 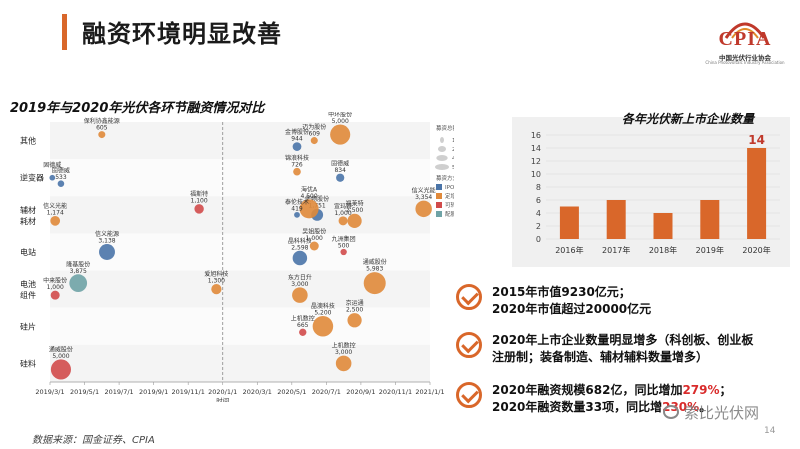 I want to click on bar-chart-panel: 0 2 4 6 8 10 12 14 16 2016年 2017年 2018年 2019年 2020年 14, so click(x=651, y=192).